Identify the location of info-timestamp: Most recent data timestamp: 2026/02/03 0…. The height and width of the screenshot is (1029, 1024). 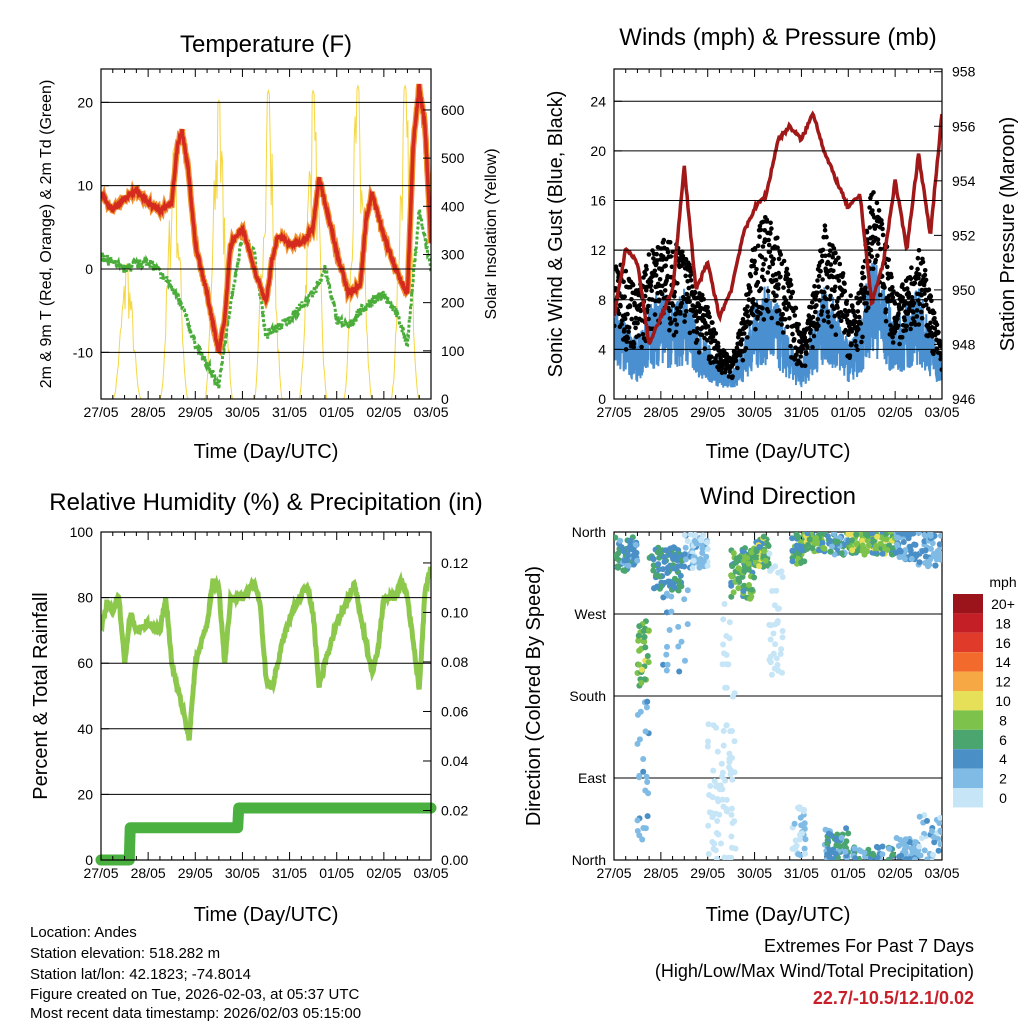
(195, 1013).